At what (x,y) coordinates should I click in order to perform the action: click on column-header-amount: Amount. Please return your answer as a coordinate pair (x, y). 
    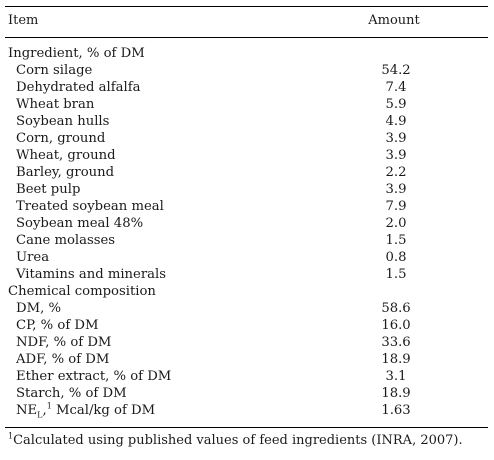
    Looking at the image, I should click on (394, 20).